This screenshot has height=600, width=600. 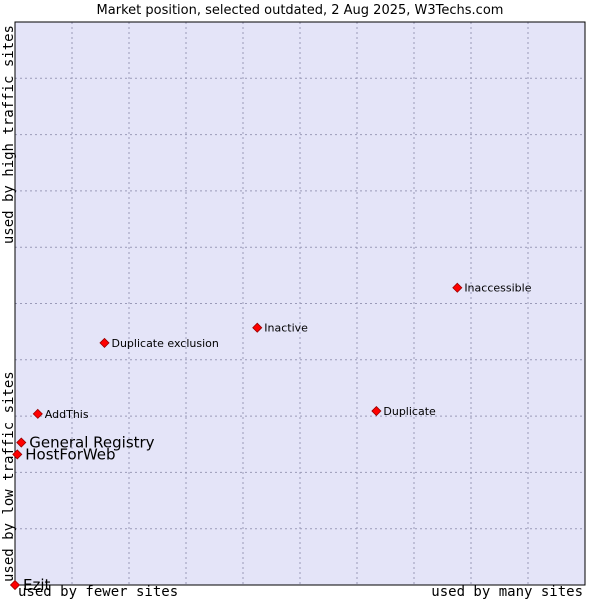 I want to click on data-point: Inaccessible, so click(x=492, y=288).